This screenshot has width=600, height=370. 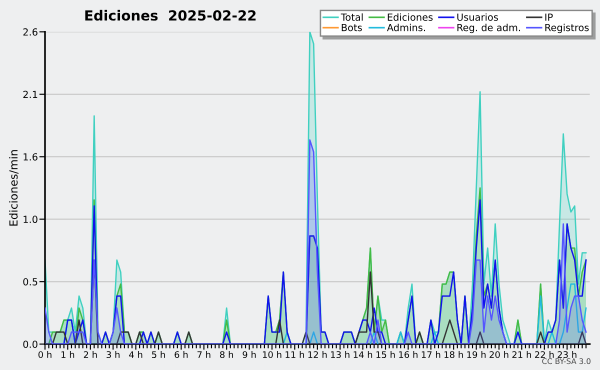 I want to click on x-tick-label: 4 h, so click(x=135, y=354).